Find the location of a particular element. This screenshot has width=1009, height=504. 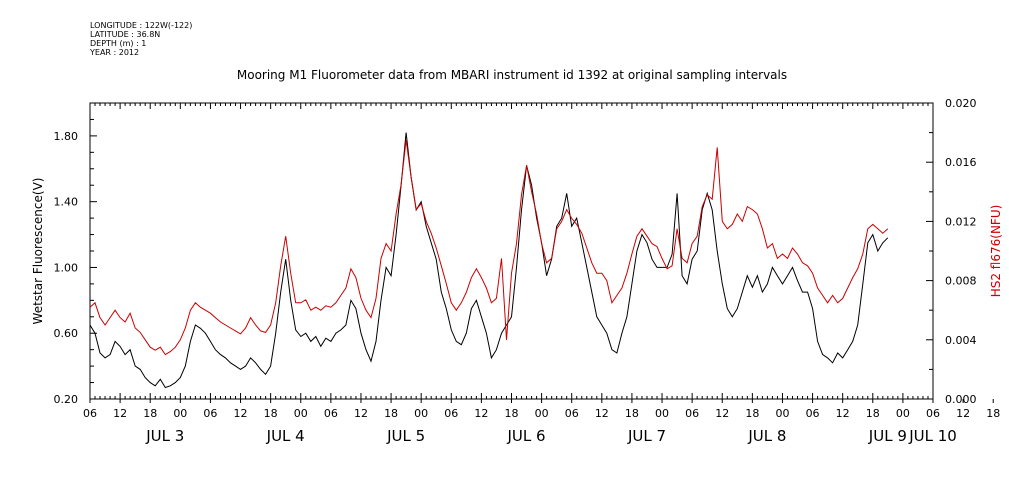

y-left-tick-label: 1.40 is located at coordinates (66, 202).